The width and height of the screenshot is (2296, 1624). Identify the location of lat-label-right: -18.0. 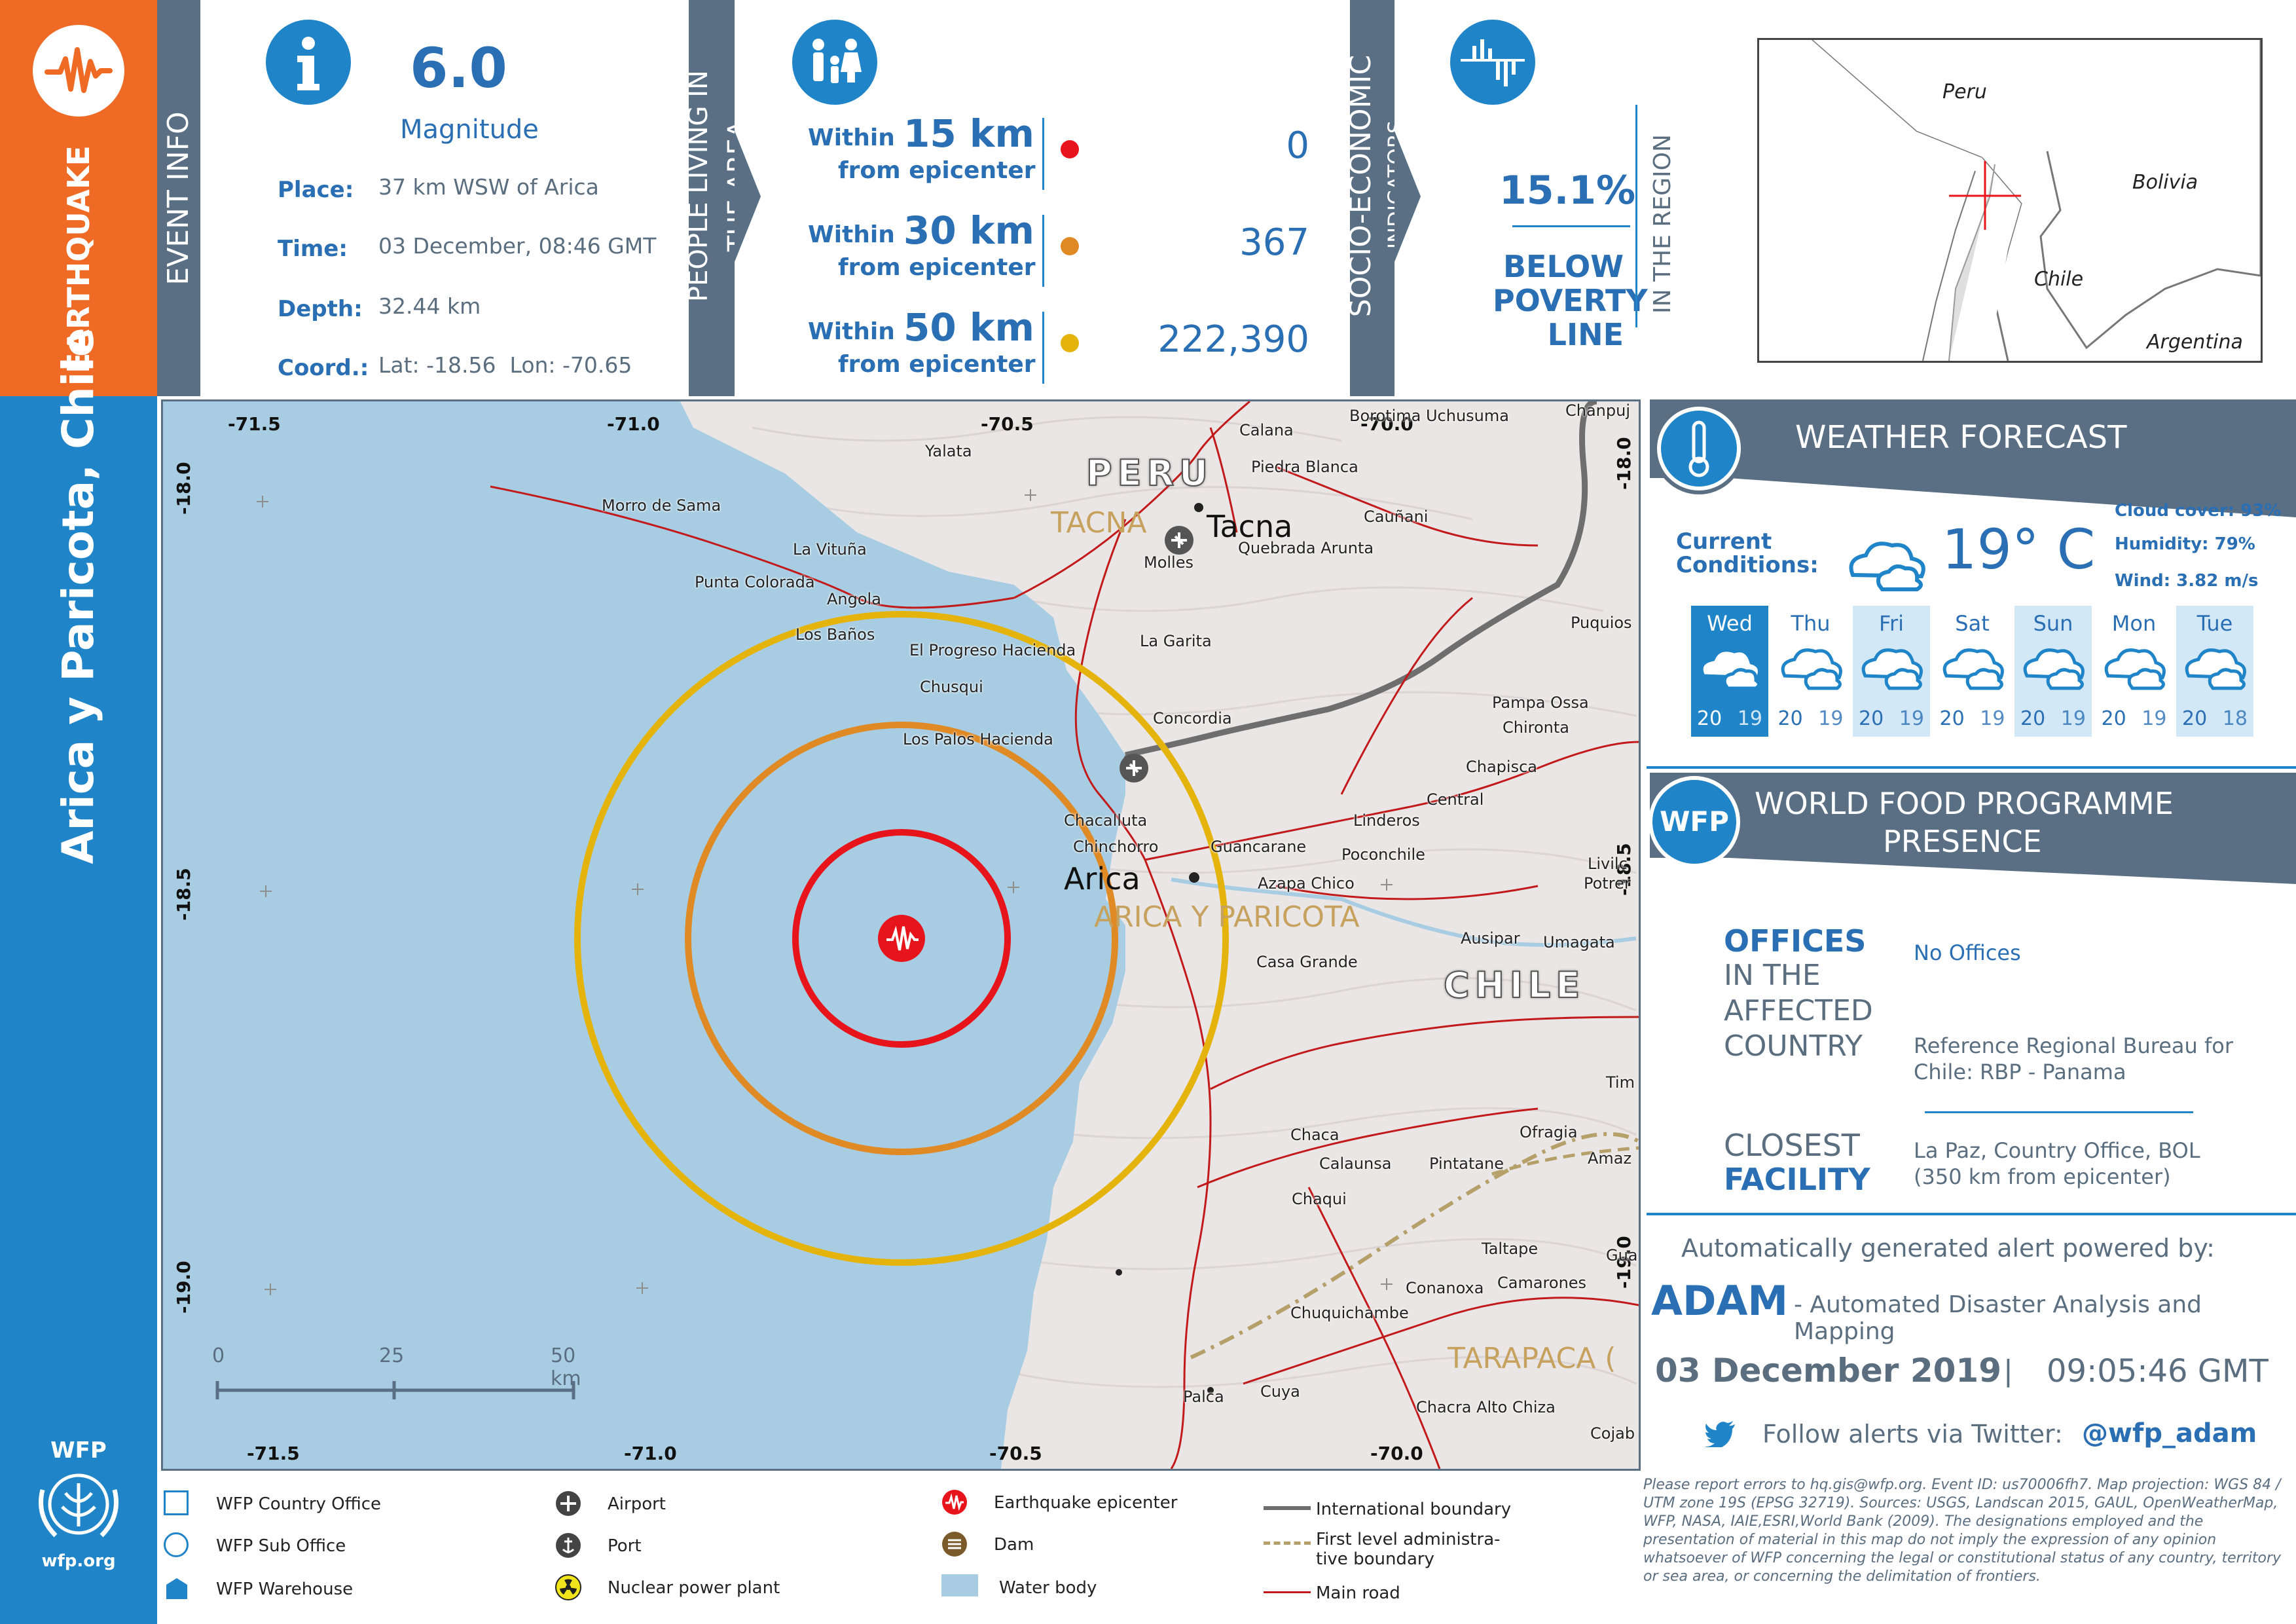
(1624, 463).